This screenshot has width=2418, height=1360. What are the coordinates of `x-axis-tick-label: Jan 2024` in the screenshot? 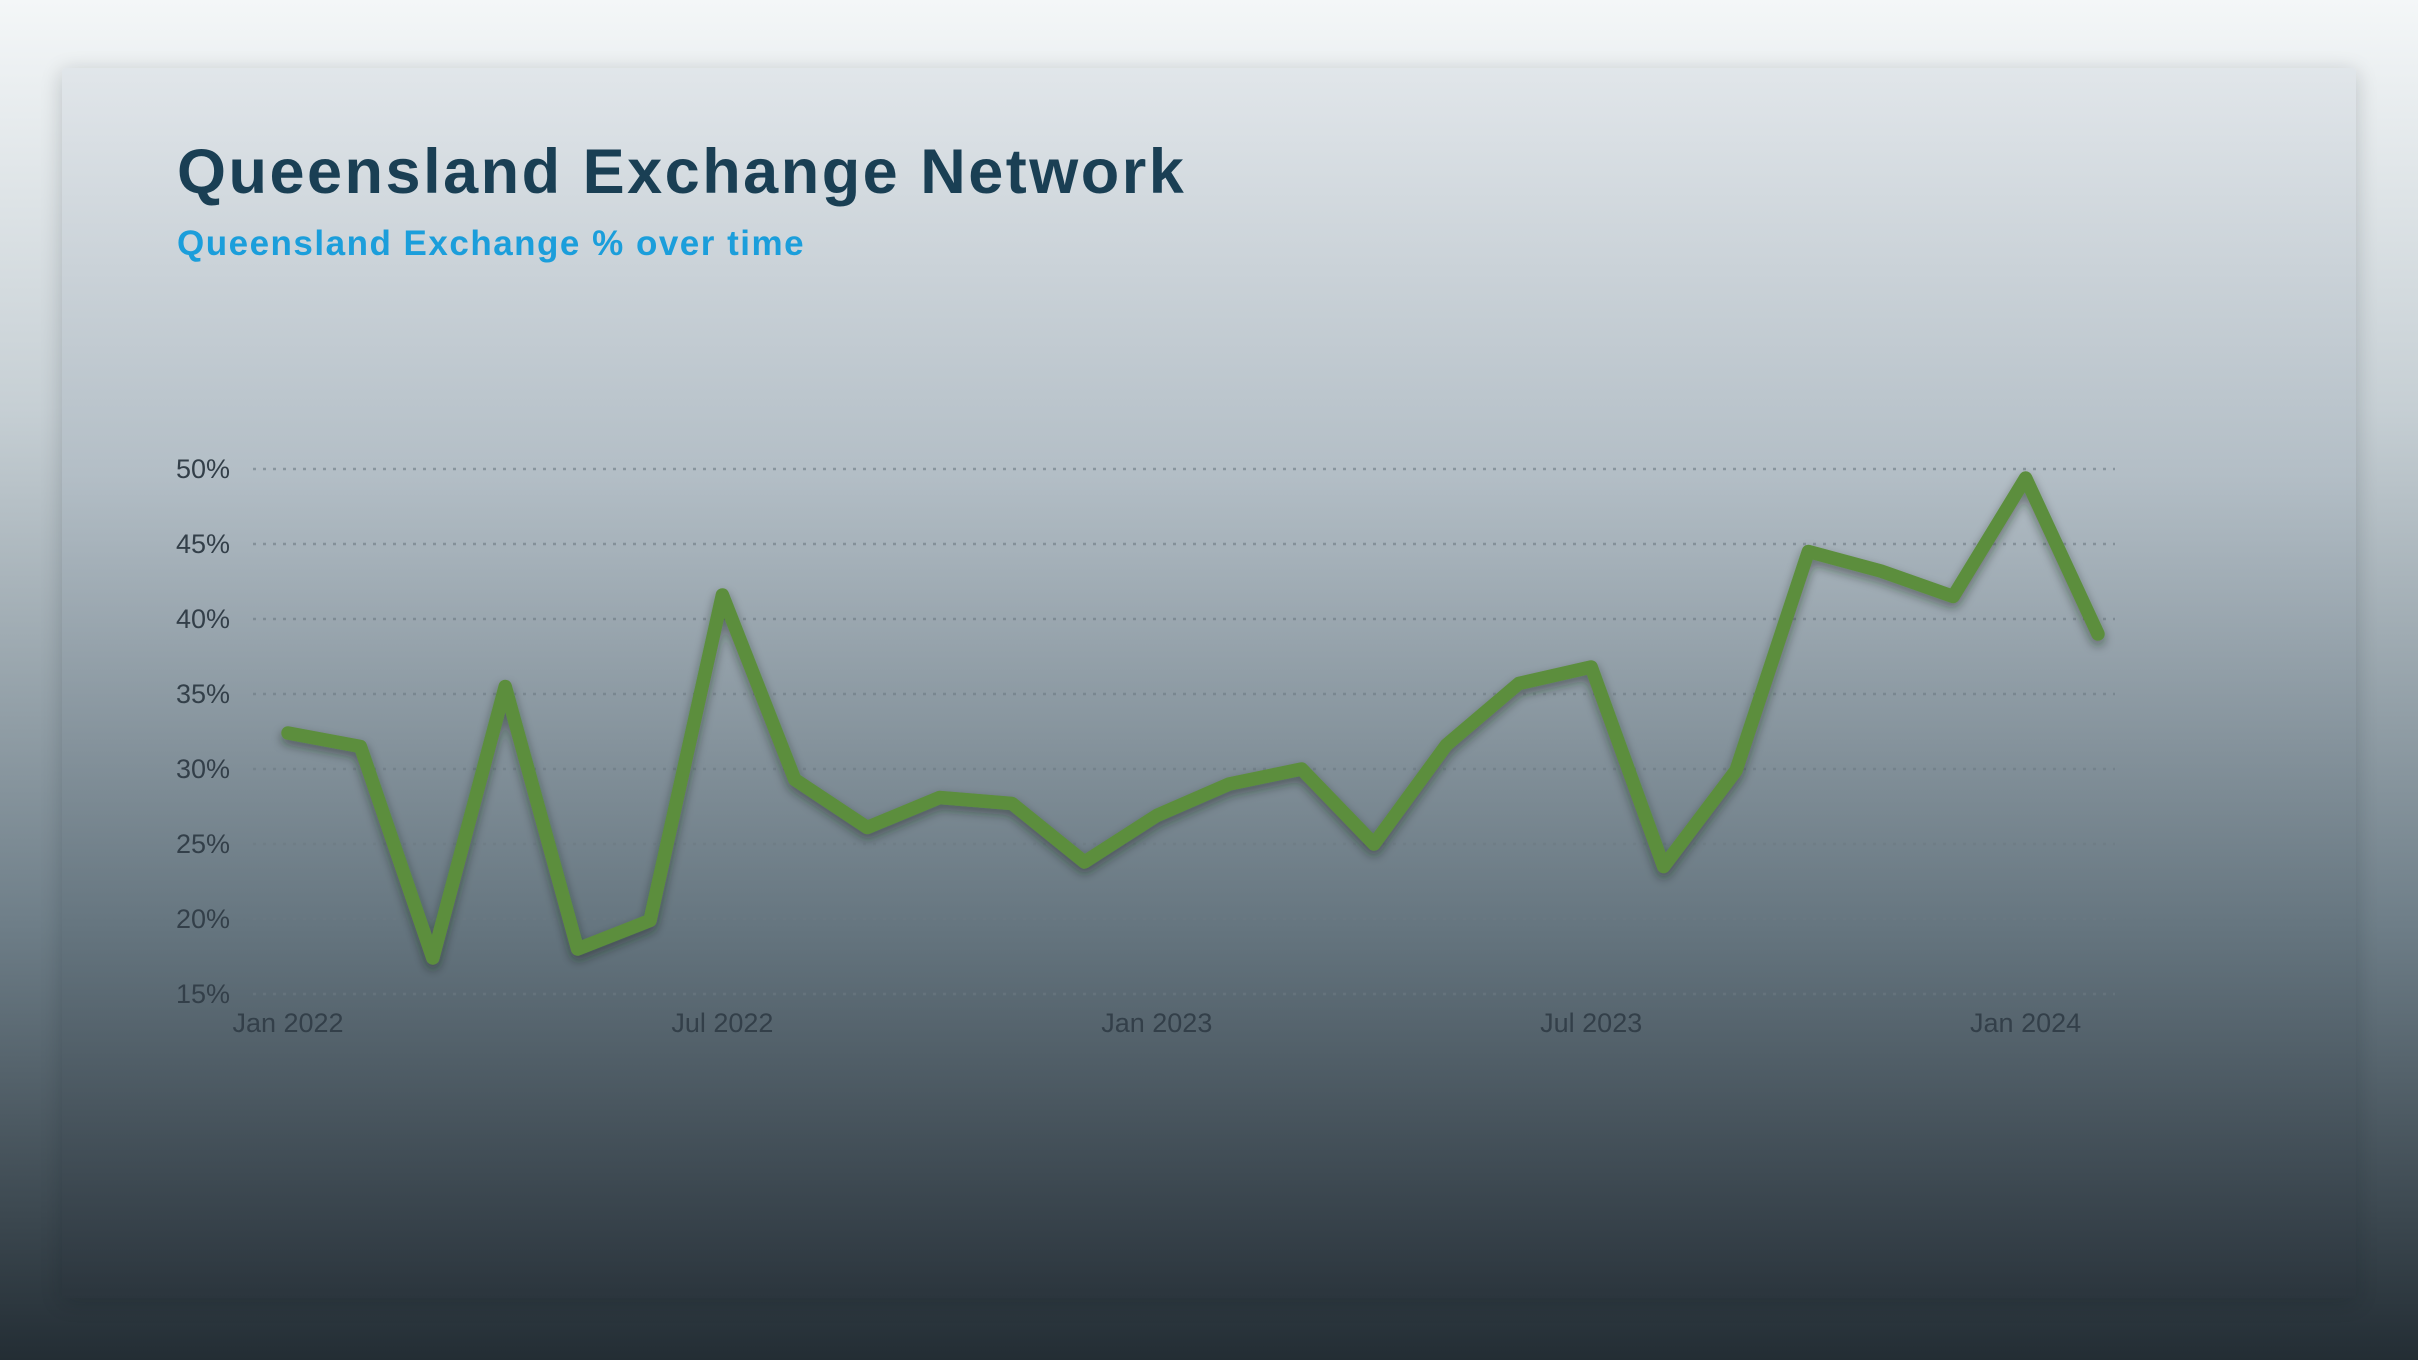 It's located at (2025, 1023).